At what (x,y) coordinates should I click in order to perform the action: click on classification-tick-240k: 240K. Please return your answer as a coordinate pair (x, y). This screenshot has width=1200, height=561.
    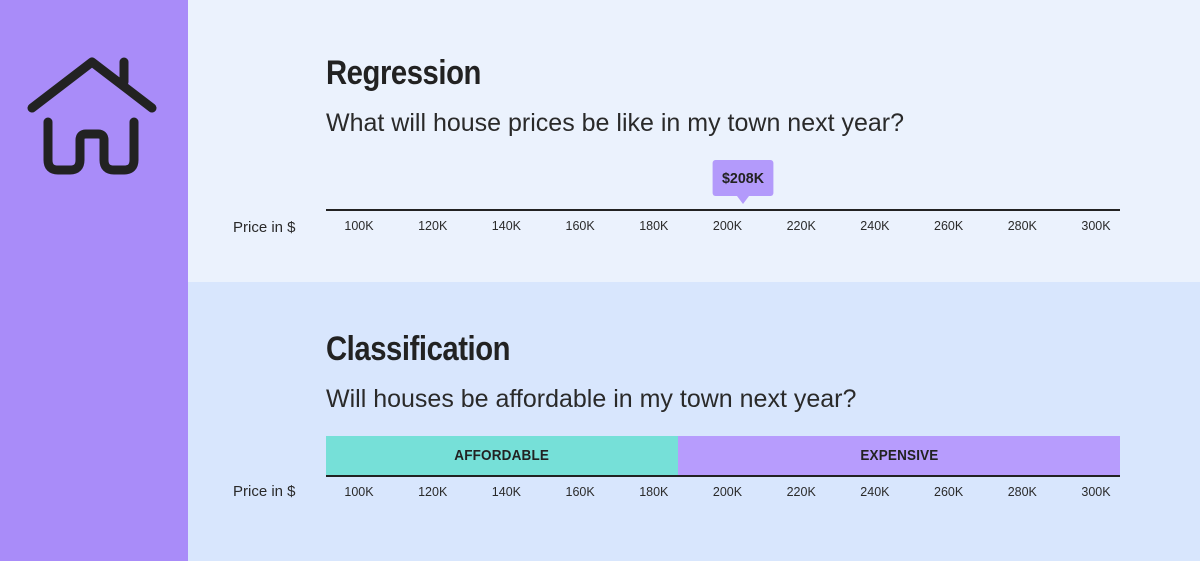
    Looking at the image, I should click on (875, 492).